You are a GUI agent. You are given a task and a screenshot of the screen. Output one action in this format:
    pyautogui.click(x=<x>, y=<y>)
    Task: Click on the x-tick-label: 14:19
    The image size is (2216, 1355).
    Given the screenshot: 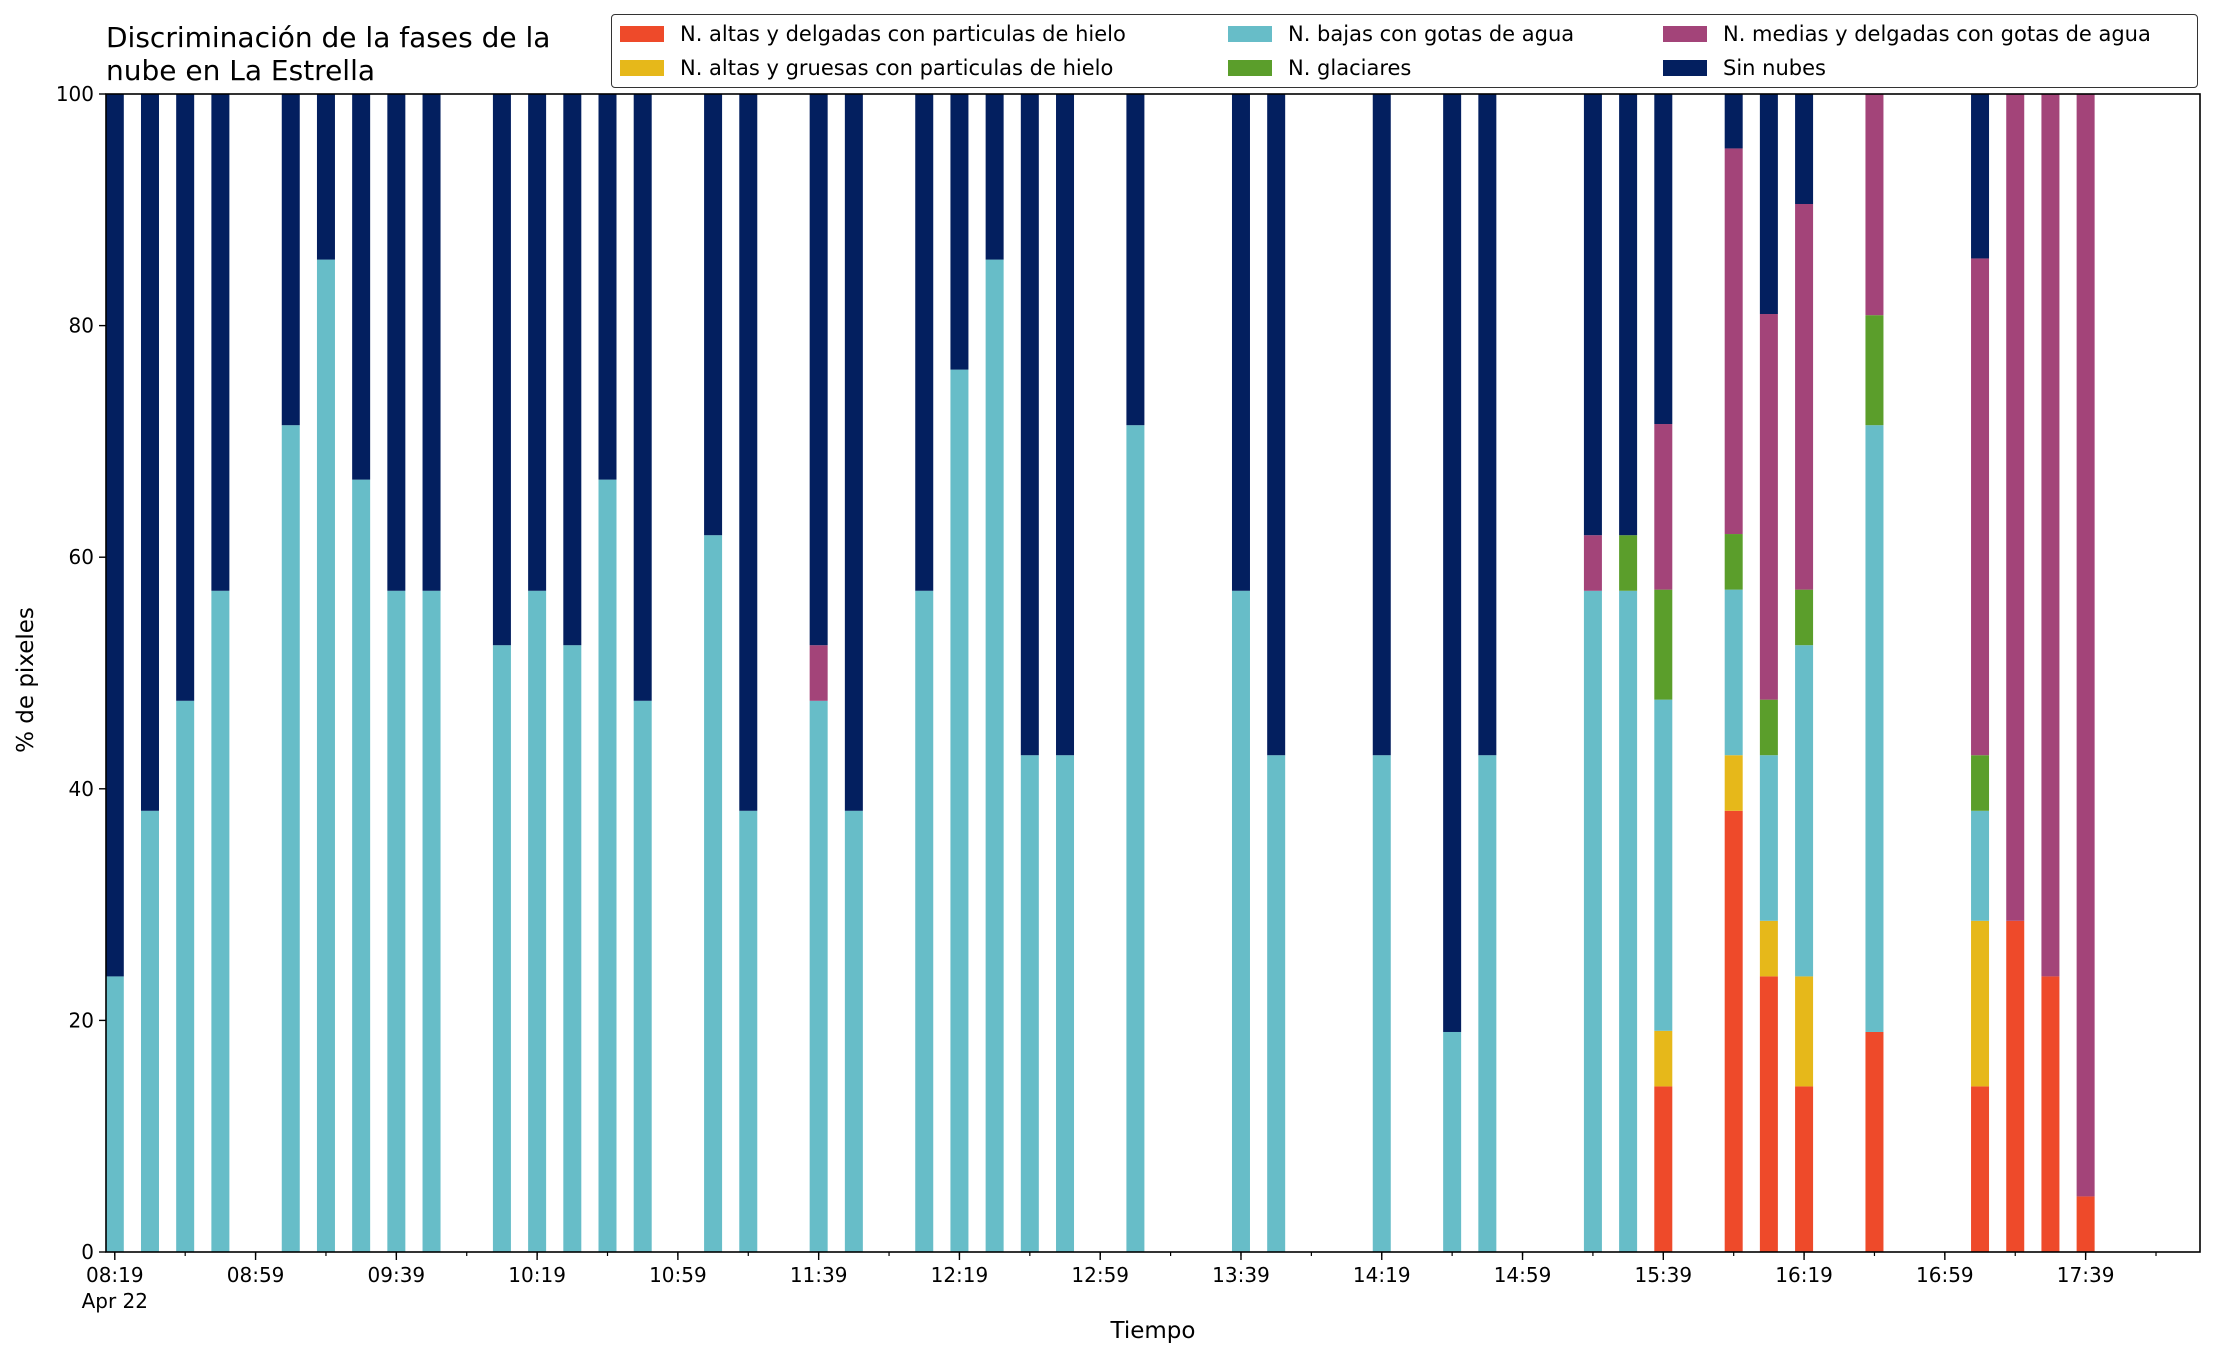 What is the action you would take?
    pyautogui.click(x=1382, y=1275)
    